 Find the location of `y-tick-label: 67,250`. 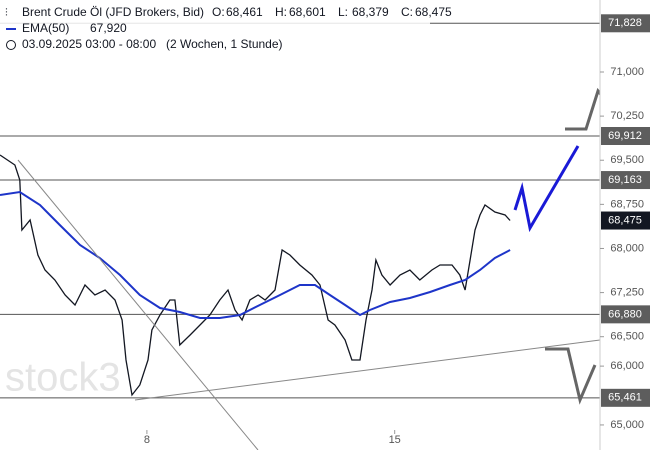

y-tick-label: 67,250 is located at coordinates (627, 292).